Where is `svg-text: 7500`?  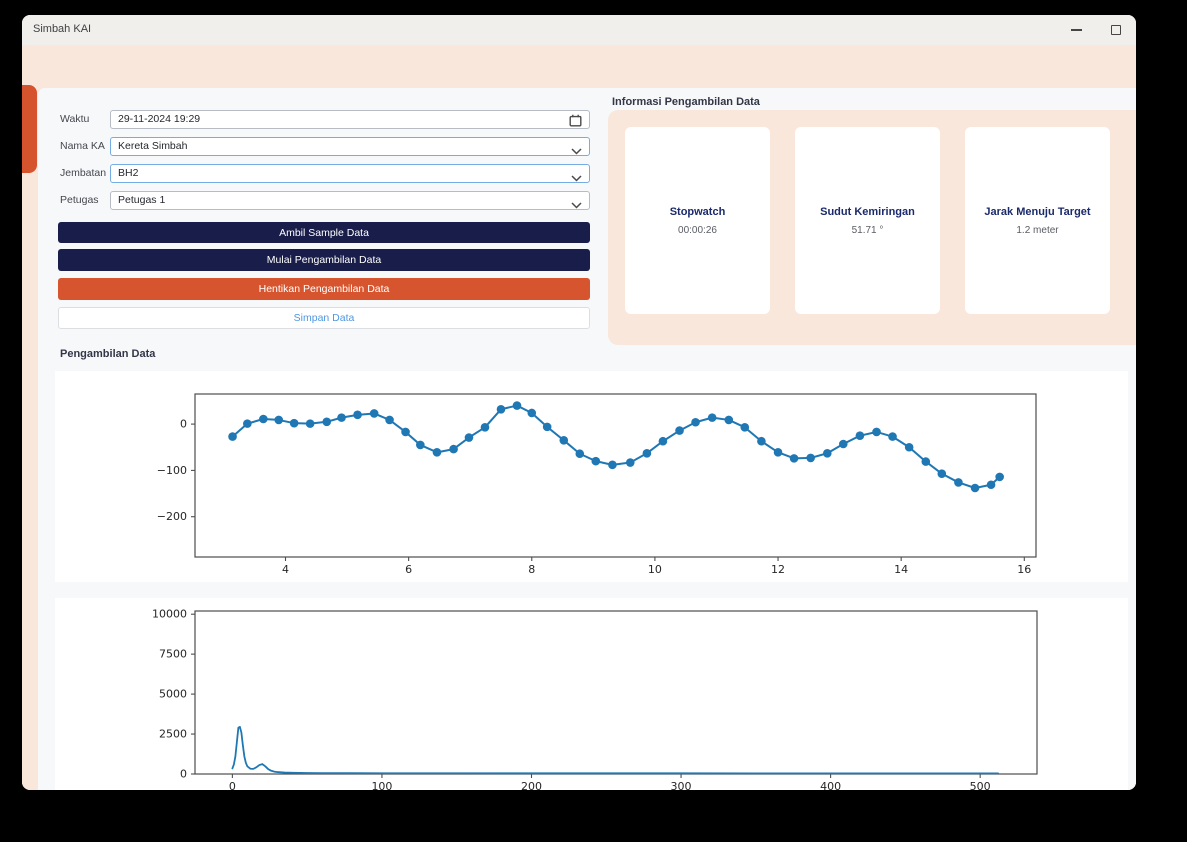
svg-text: 7500 is located at coordinates (173, 654).